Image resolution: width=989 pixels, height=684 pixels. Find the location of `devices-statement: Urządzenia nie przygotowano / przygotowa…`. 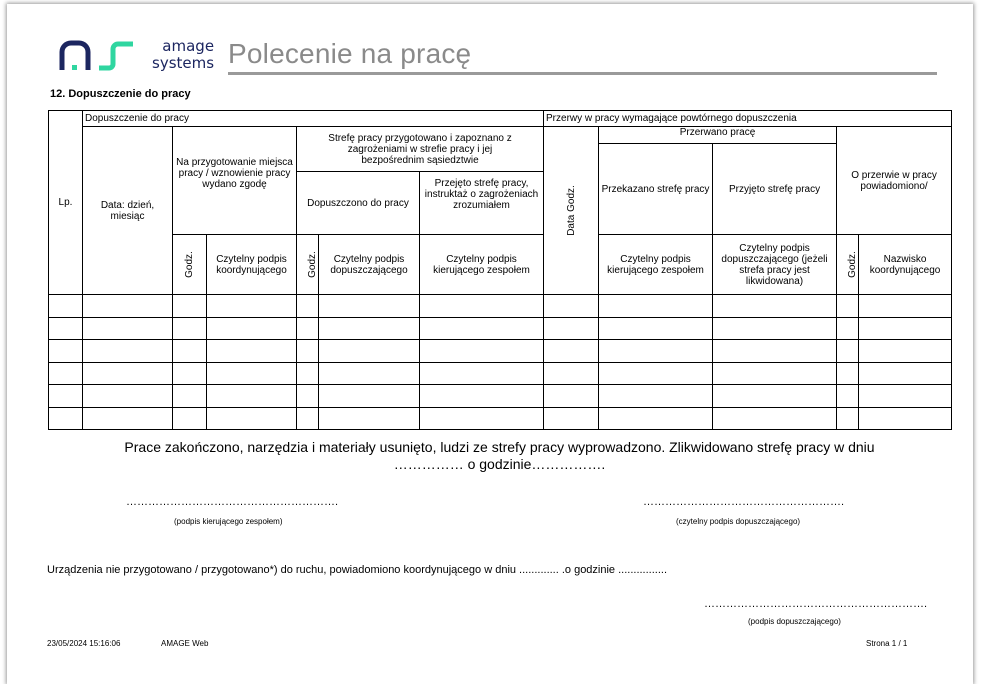

devices-statement: Urządzenia nie przygotowano / przygotowa… is located at coordinates (357, 570).